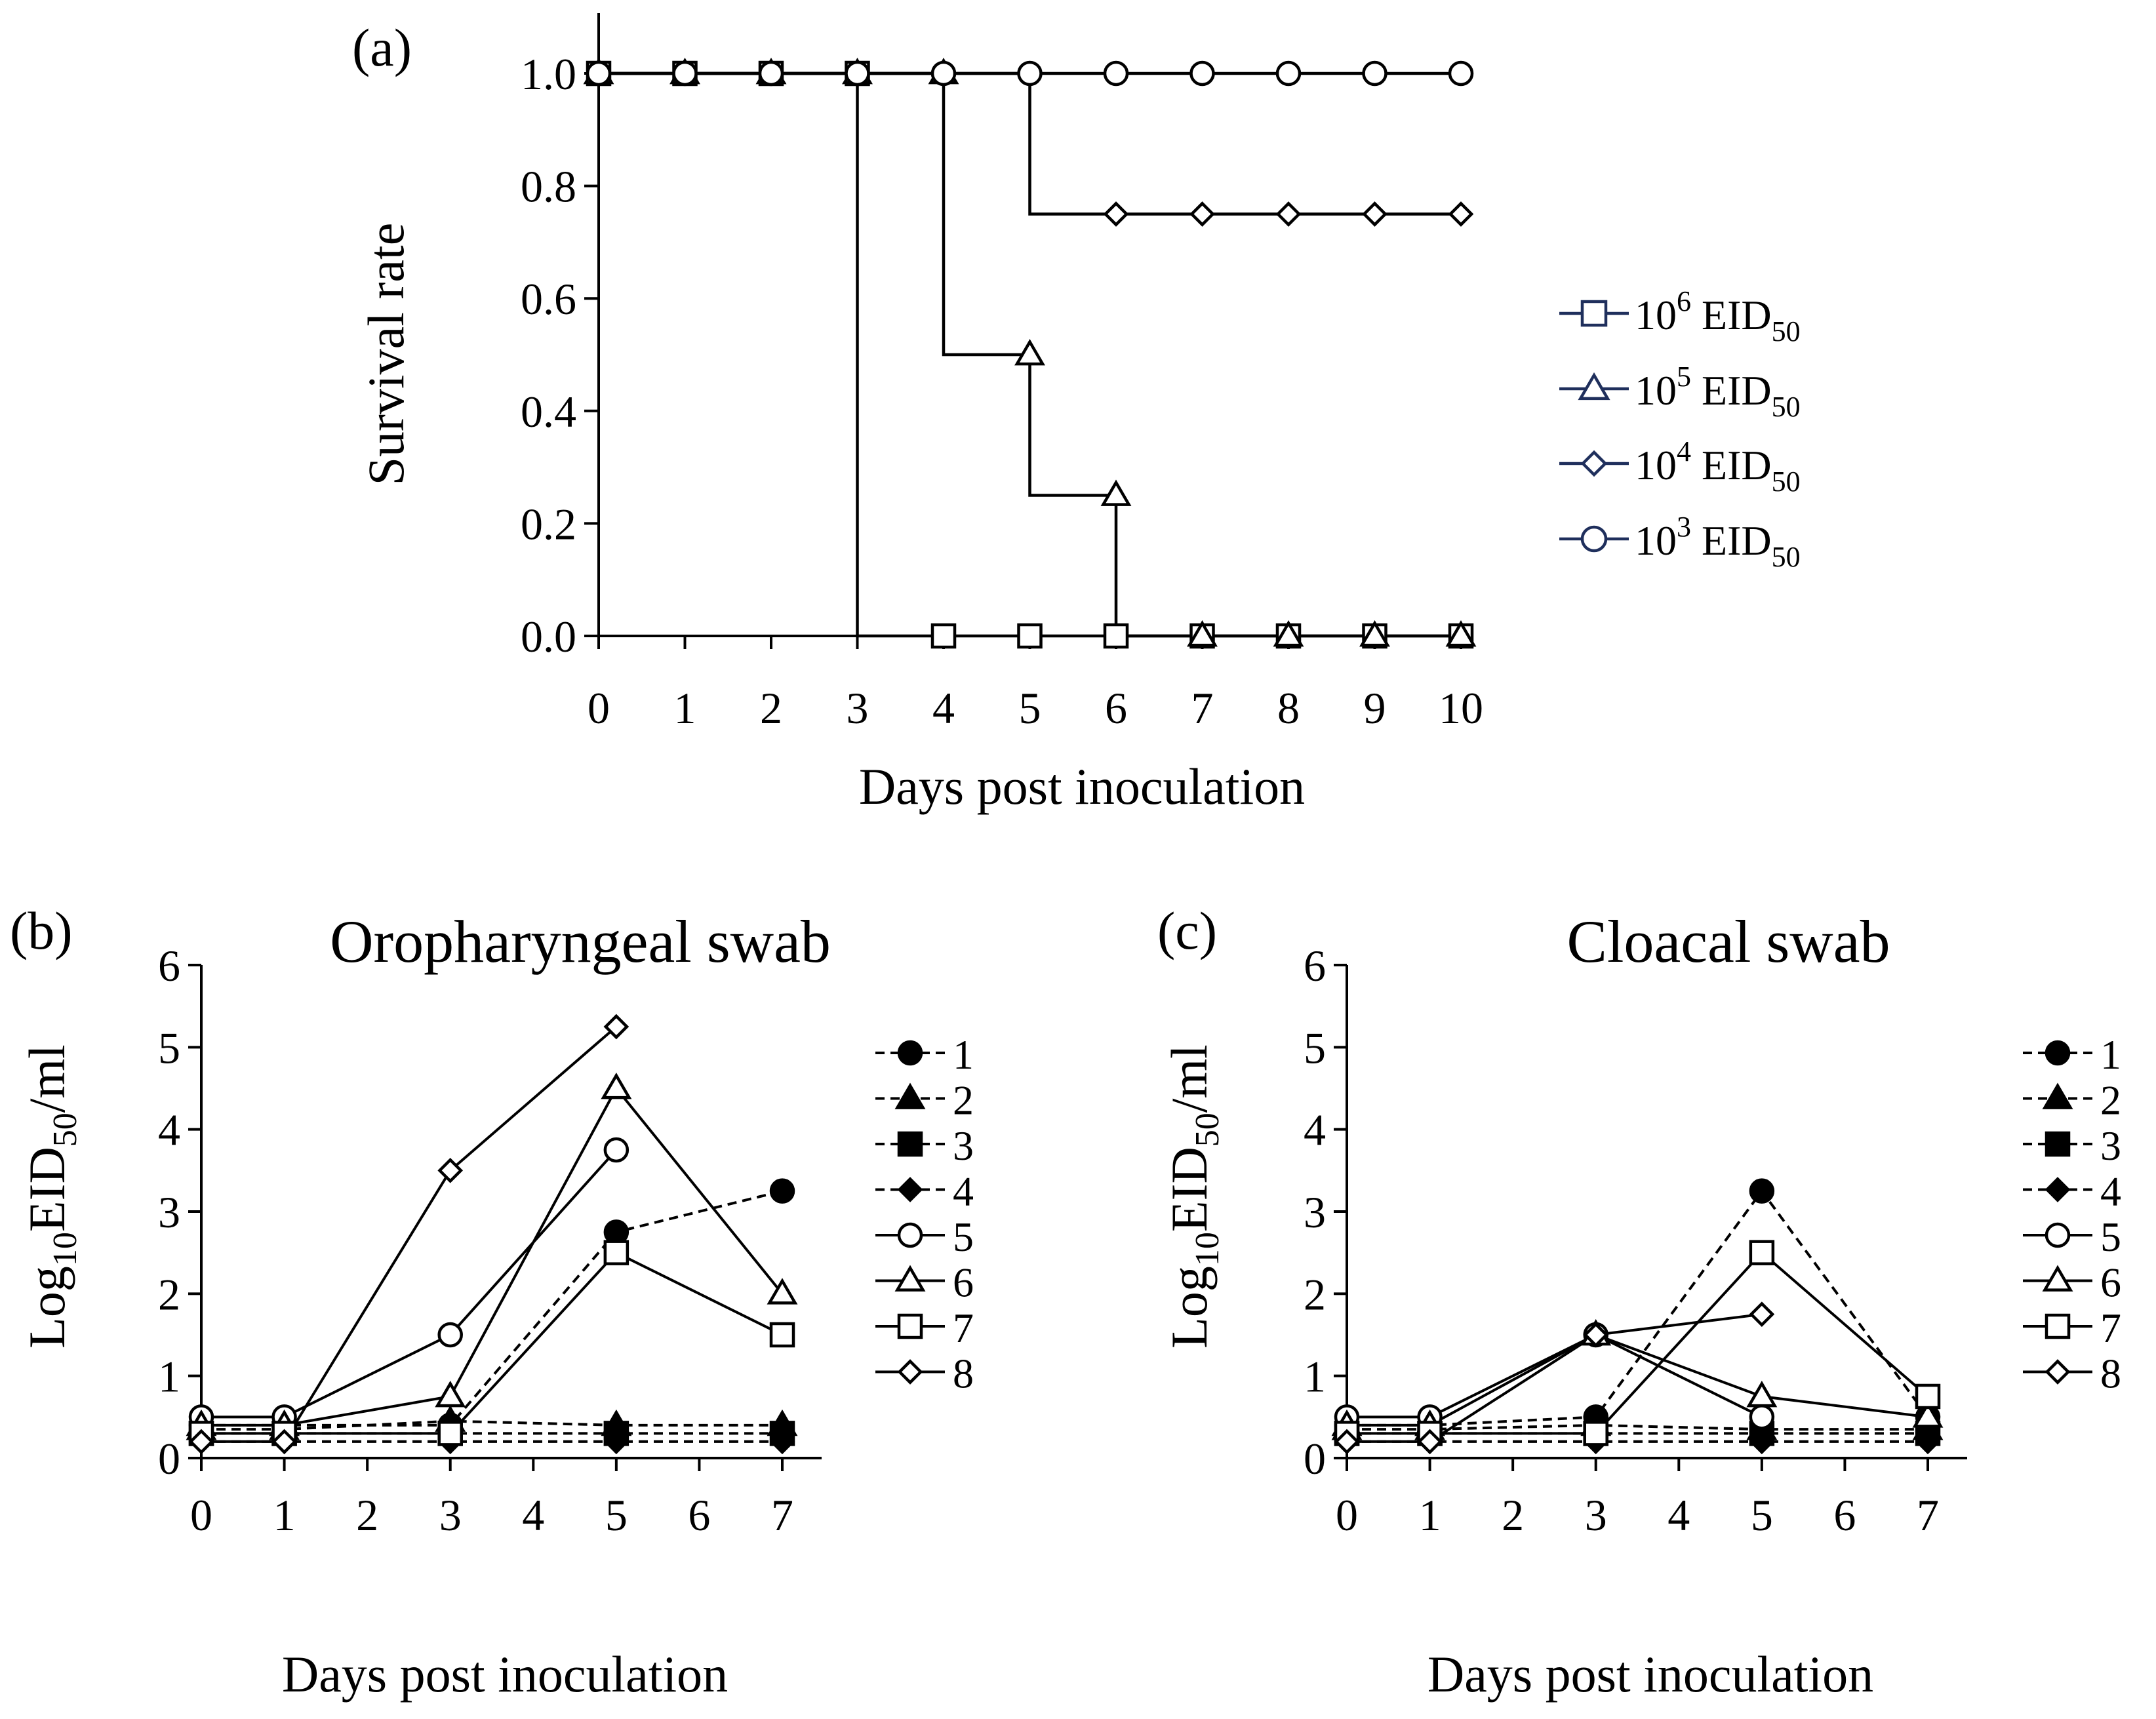 The height and width of the screenshot is (1719, 2156). I want to click on legend-marker-triangle, so click(1594, 387).